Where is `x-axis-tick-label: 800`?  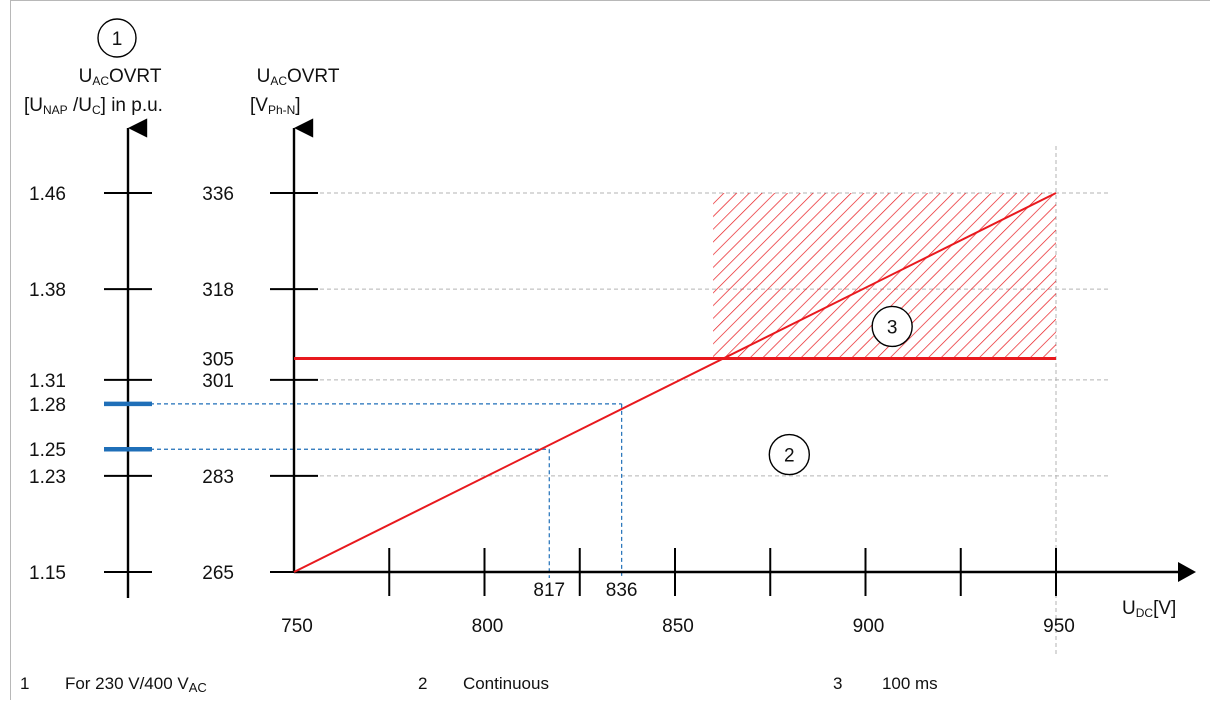
x-axis-tick-label: 800 is located at coordinates (488, 626).